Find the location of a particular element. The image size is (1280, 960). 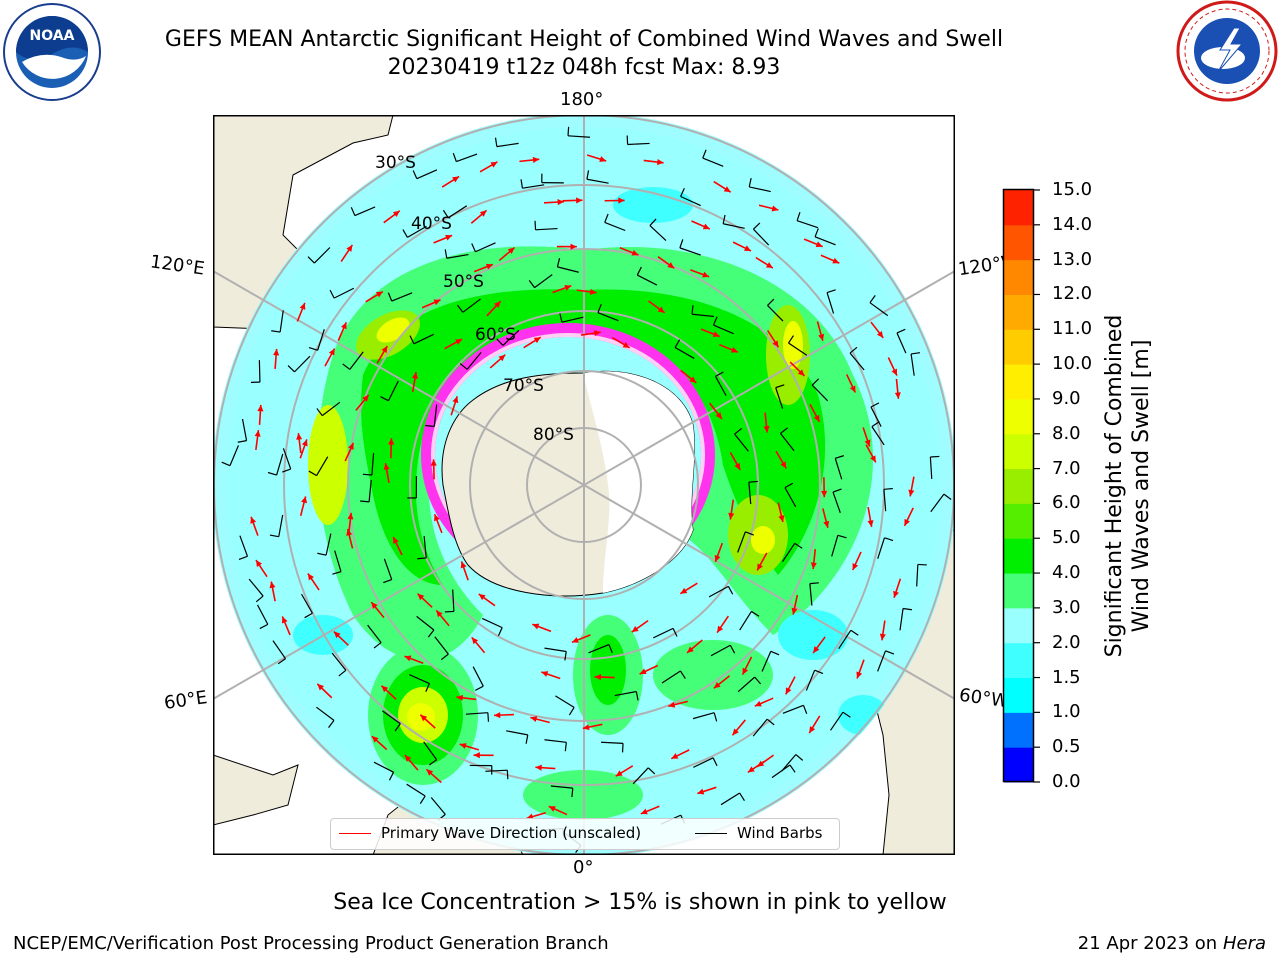

colorbar-label-line1: Significant Height of Combined is located at coordinates (1114, 486).